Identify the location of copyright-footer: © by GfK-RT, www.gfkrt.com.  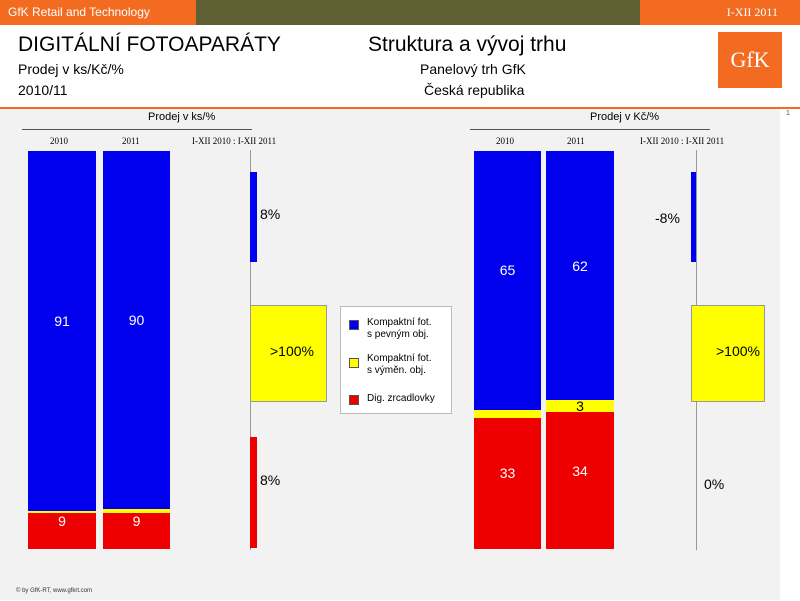
(54, 591).